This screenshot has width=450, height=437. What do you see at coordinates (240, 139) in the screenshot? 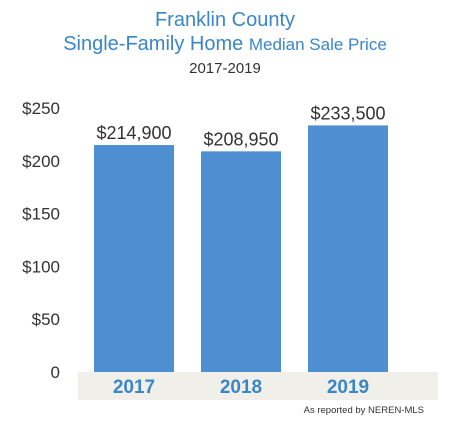
I see `data-label-2018: $208,950` at bounding box center [240, 139].